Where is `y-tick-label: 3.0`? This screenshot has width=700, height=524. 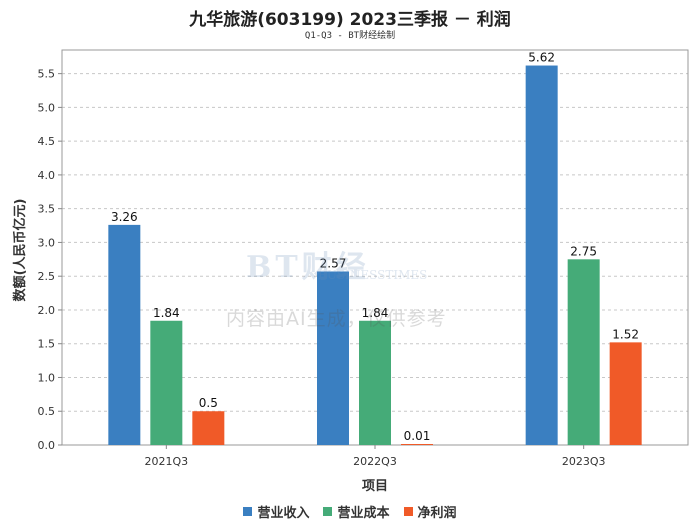 y-tick-label: 3.0 is located at coordinates (47, 242).